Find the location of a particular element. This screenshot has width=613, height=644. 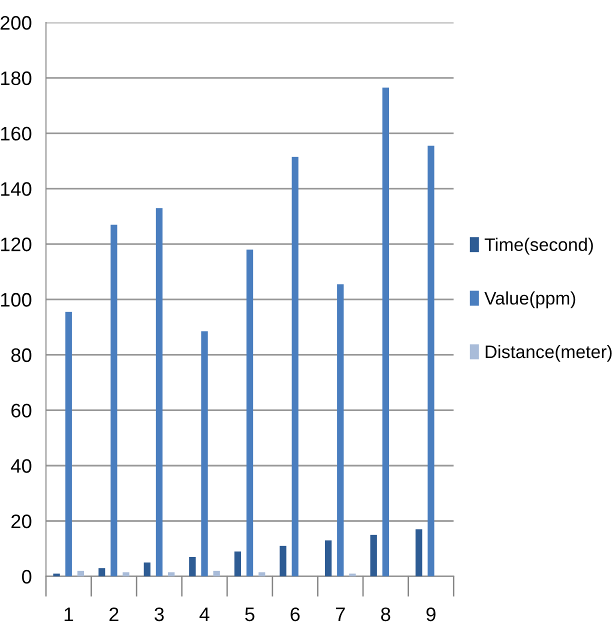

x-tick-label: 6 is located at coordinates (295, 614).